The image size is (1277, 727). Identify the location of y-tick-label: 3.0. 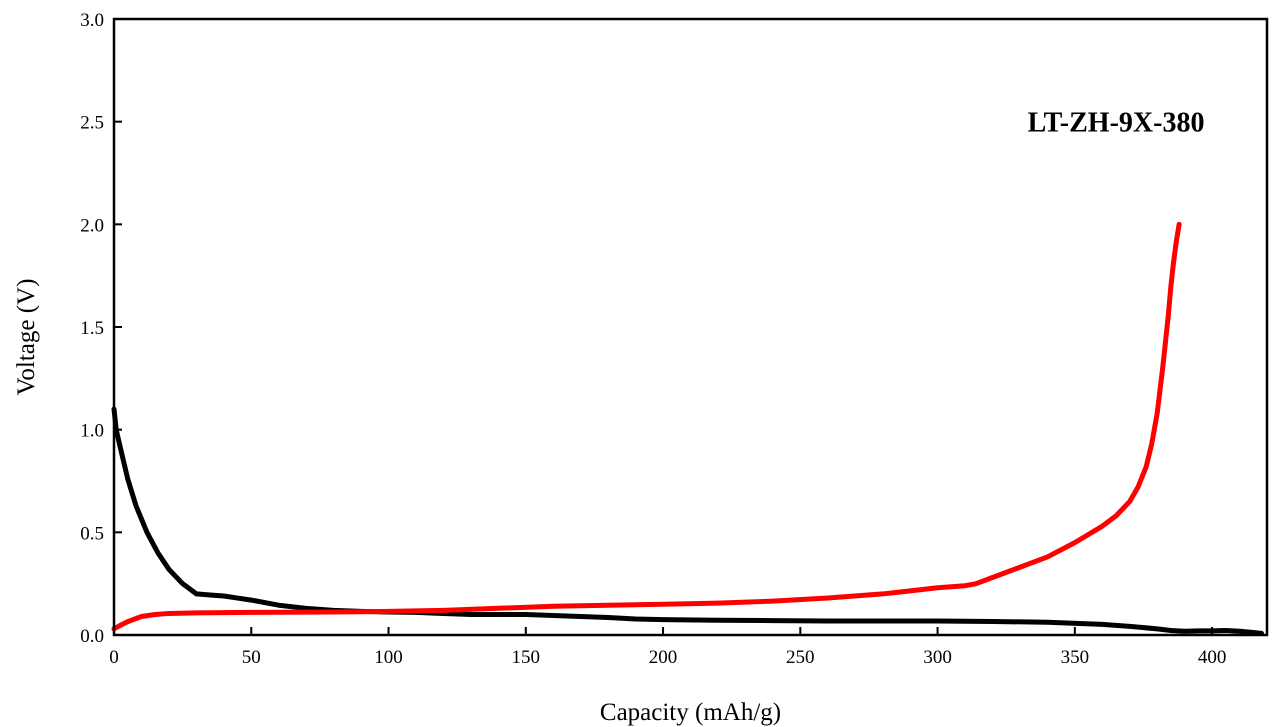
(92, 20).